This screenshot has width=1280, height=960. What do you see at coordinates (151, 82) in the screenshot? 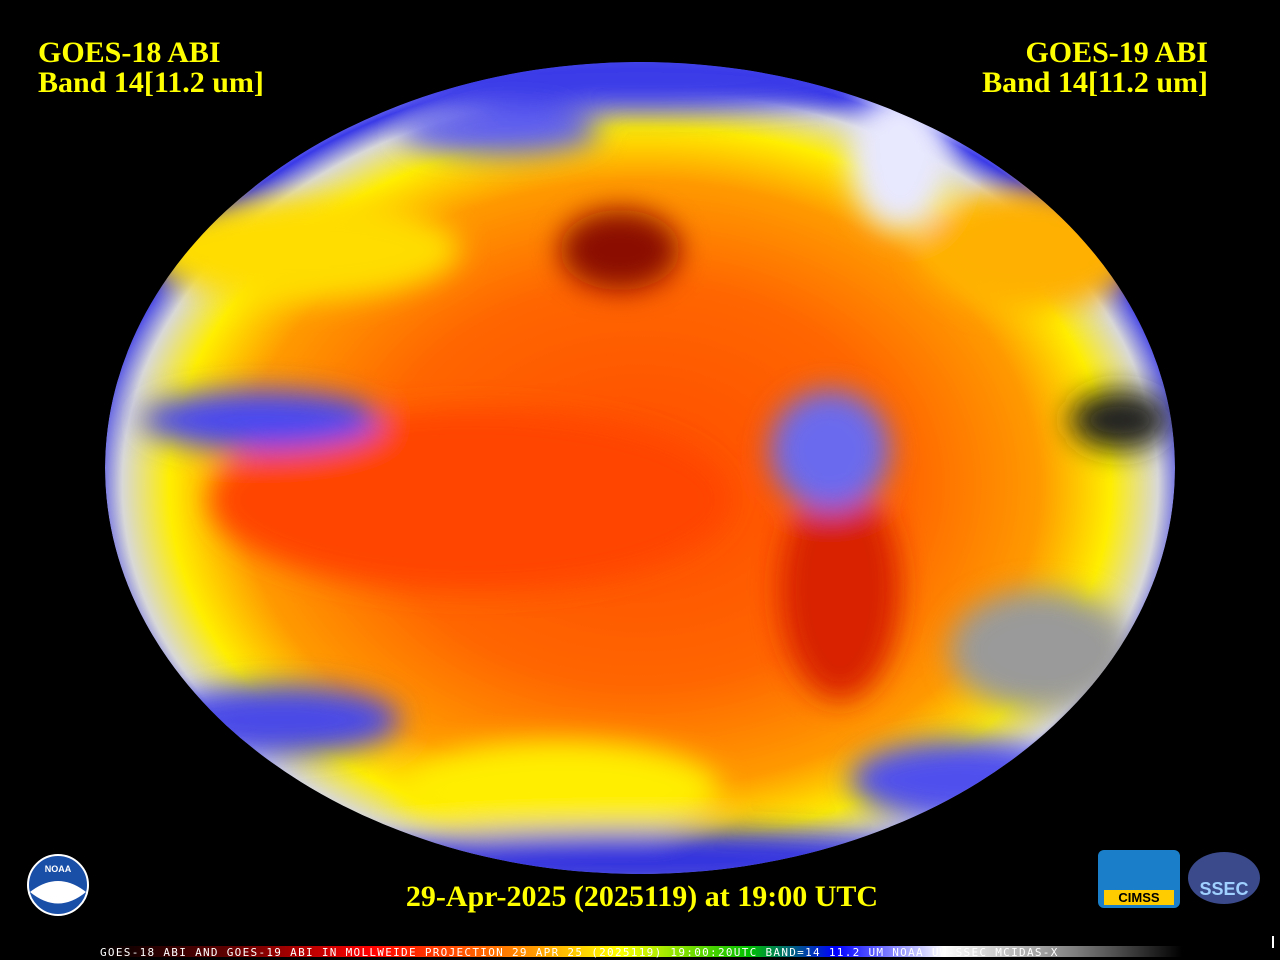
I see `header-left-2: Band 14[11.2 um]` at bounding box center [151, 82].